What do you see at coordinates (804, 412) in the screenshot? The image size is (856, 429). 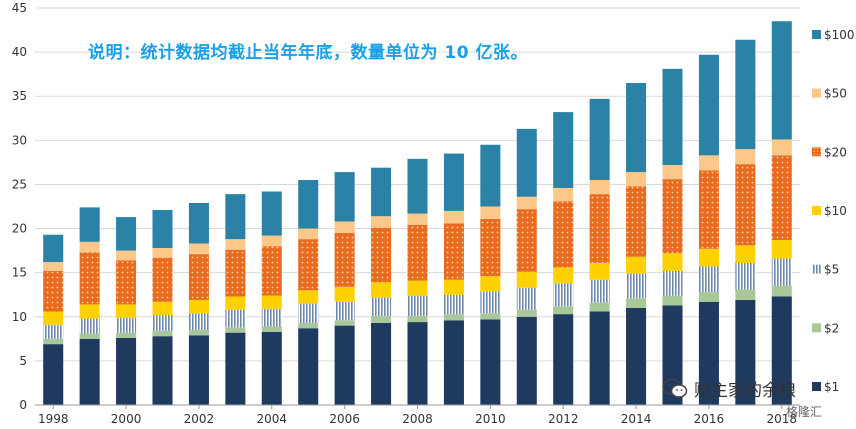 I see `watermark-secondary: 格隆汇` at bounding box center [804, 412].